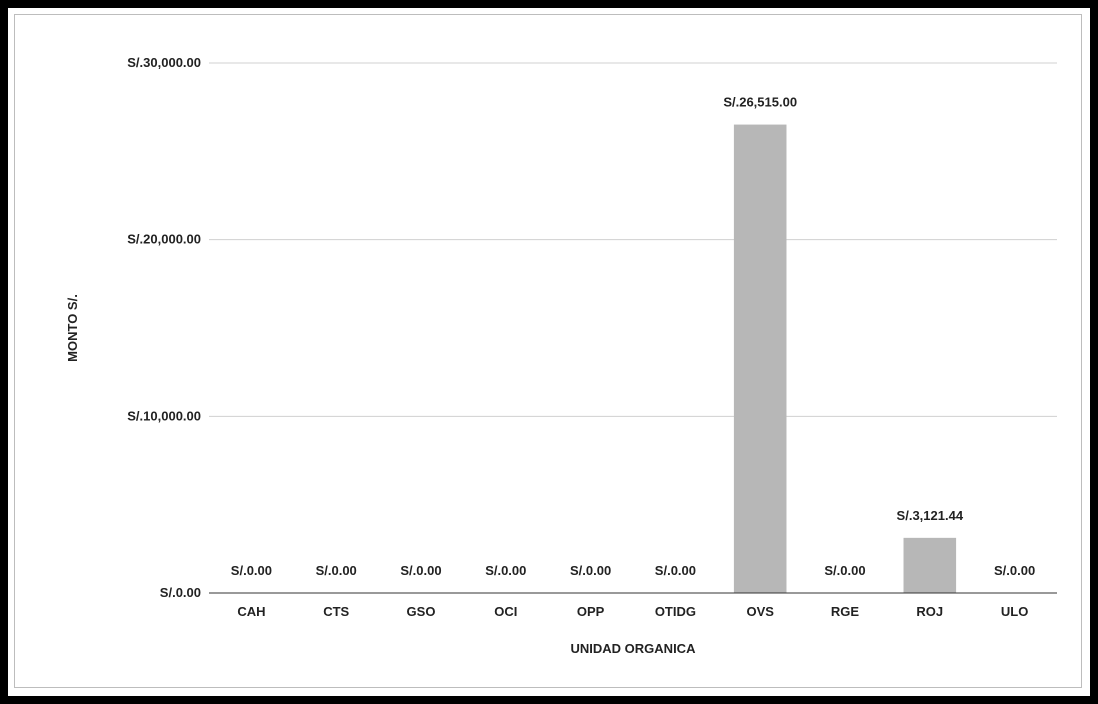 This screenshot has width=1098, height=704. Describe the element at coordinates (251, 570) in the screenshot. I see `data-label-cah: S/.0.00` at that location.